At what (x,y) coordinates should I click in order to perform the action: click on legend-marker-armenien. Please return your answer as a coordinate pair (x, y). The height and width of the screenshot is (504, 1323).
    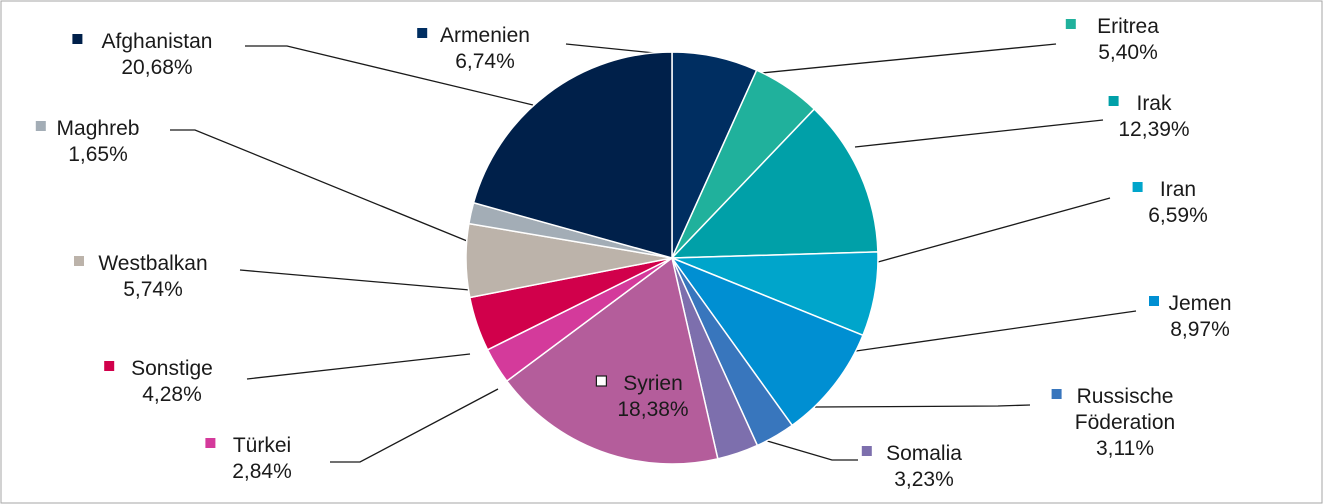
    Looking at the image, I should click on (422, 33).